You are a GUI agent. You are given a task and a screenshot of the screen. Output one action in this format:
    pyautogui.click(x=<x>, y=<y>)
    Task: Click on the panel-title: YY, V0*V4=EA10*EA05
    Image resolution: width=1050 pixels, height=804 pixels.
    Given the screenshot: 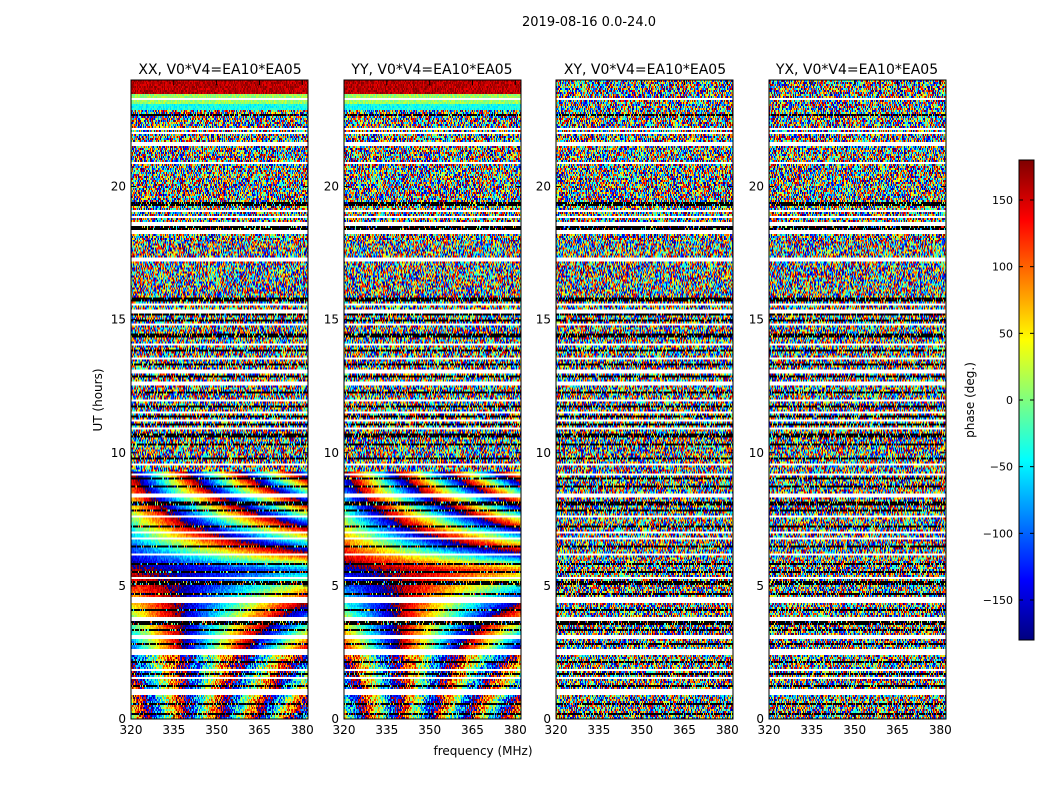 What is the action you would take?
    pyautogui.click(x=431, y=70)
    